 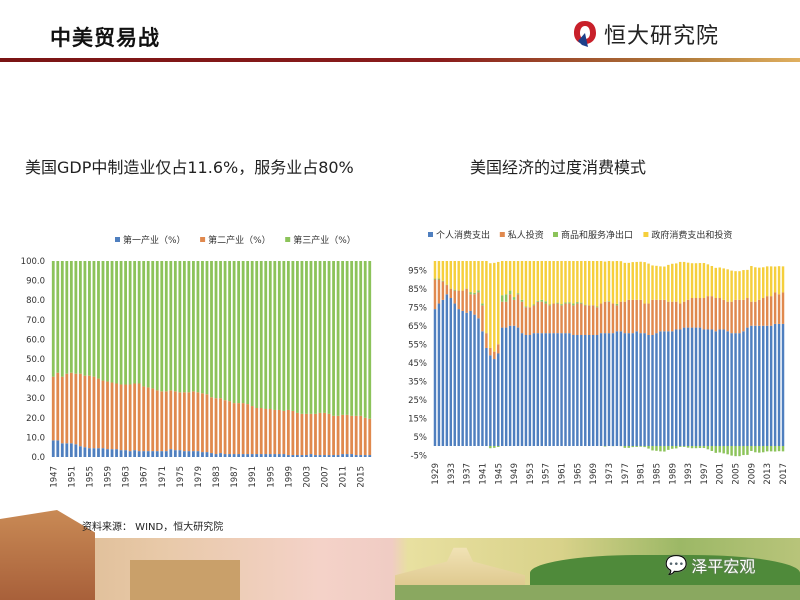 I want to click on x-tick-label: 2009, so click(x=752, y=474).